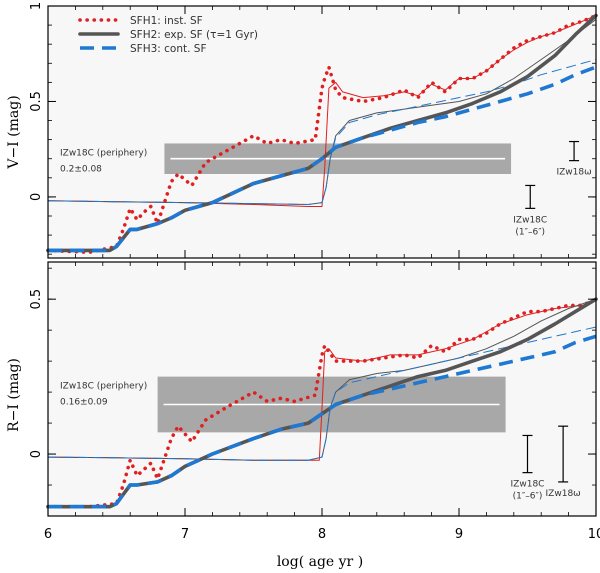  What do you see at coordinates (48, 534) in the screenshot?
I see `x-tick-label: 6` at bounding box center [48, 534].